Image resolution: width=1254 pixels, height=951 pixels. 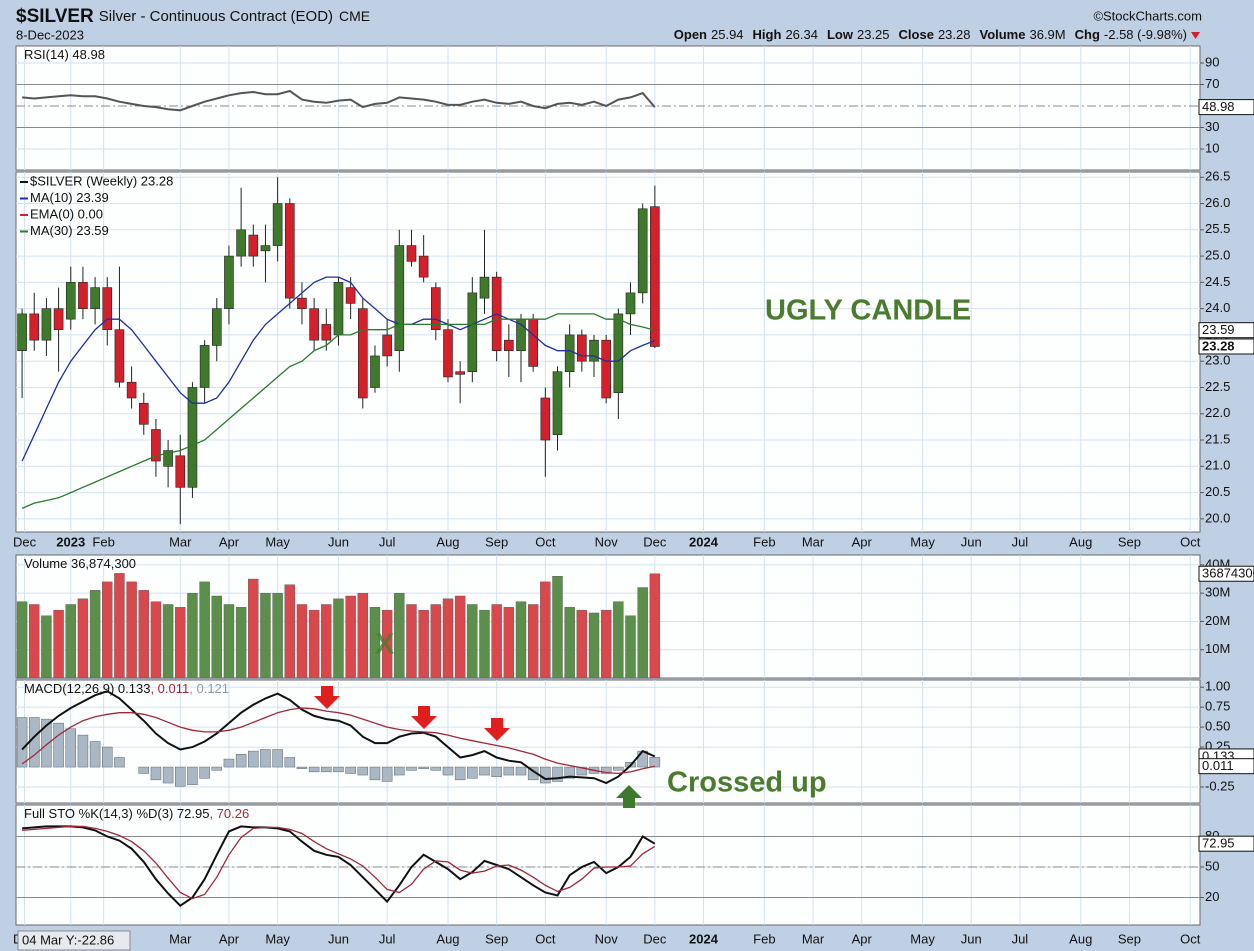 I want to click on annotation: Crossed up, so click(x=747, y=783).